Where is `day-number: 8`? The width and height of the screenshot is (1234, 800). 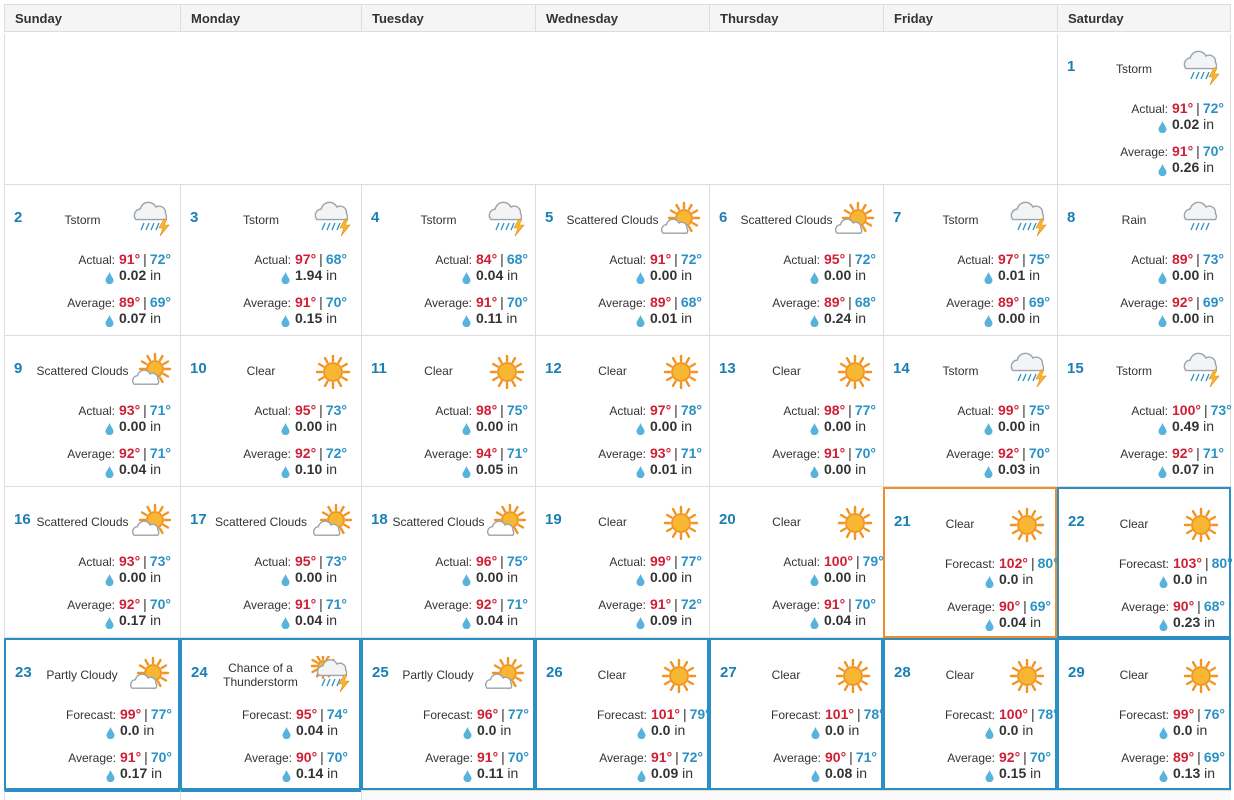
day-number: 8 is located at coordinates (1071, 217).